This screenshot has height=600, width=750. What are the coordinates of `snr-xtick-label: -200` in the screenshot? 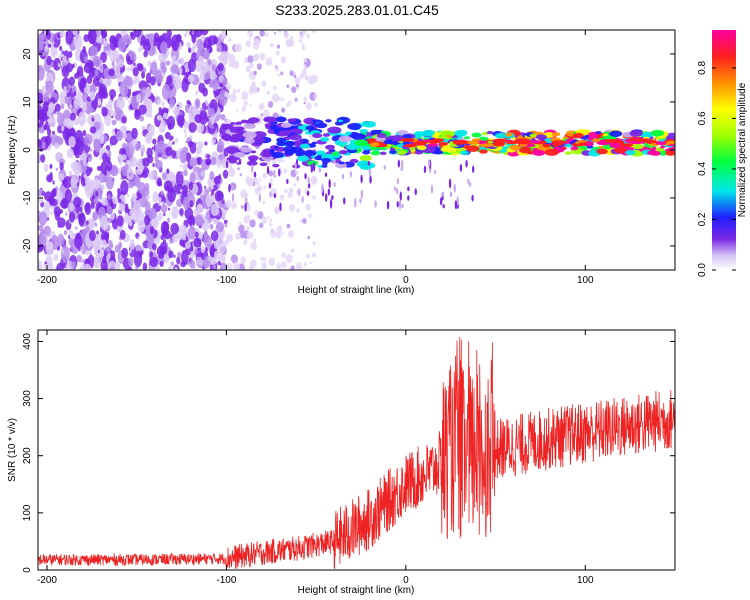 It's located at (47, 580).